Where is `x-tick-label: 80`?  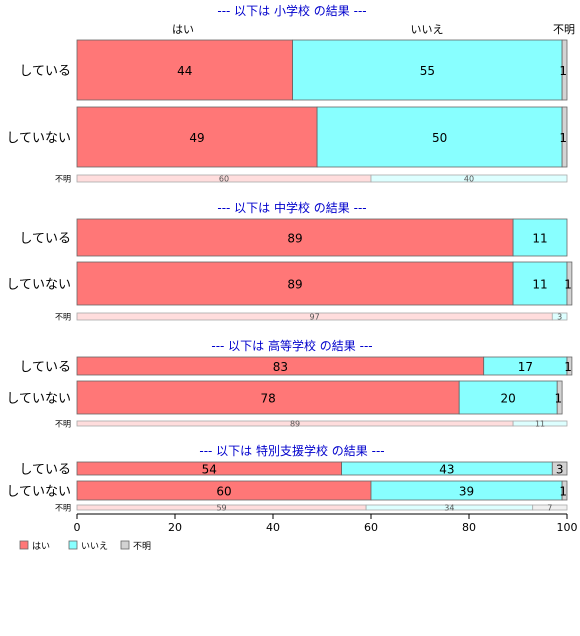
x-tick-label: 80 is located at coordinates (469, 527).